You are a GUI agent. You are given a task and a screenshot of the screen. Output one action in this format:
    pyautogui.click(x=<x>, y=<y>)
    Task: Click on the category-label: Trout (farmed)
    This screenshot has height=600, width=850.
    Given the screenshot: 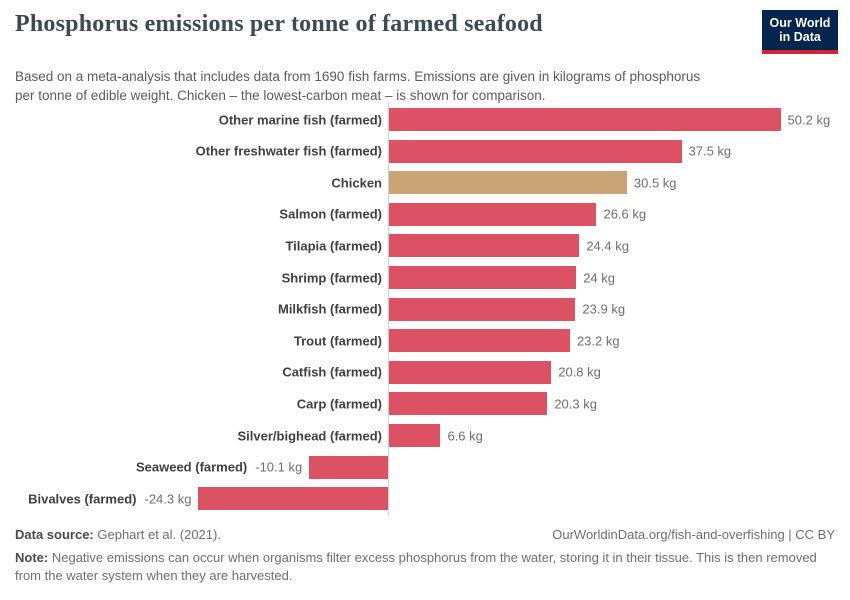 What is the action you would take?
    pyautogui.click(x=337, y=341)
    